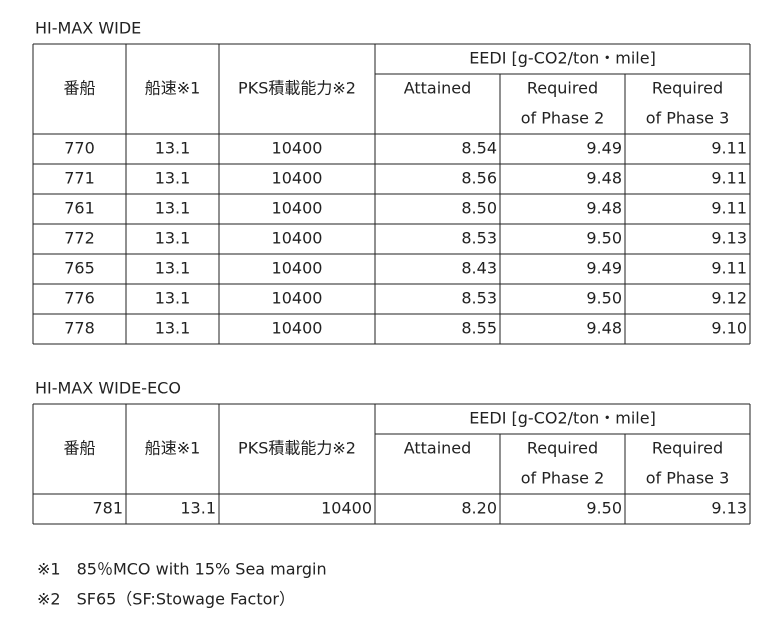 This screenshot has width=780, height=644. Describe the element at coordinates (182, 569) in the screenshot. I see `footnote: ※1 85％MCO with 15% Sea margin` at that location.